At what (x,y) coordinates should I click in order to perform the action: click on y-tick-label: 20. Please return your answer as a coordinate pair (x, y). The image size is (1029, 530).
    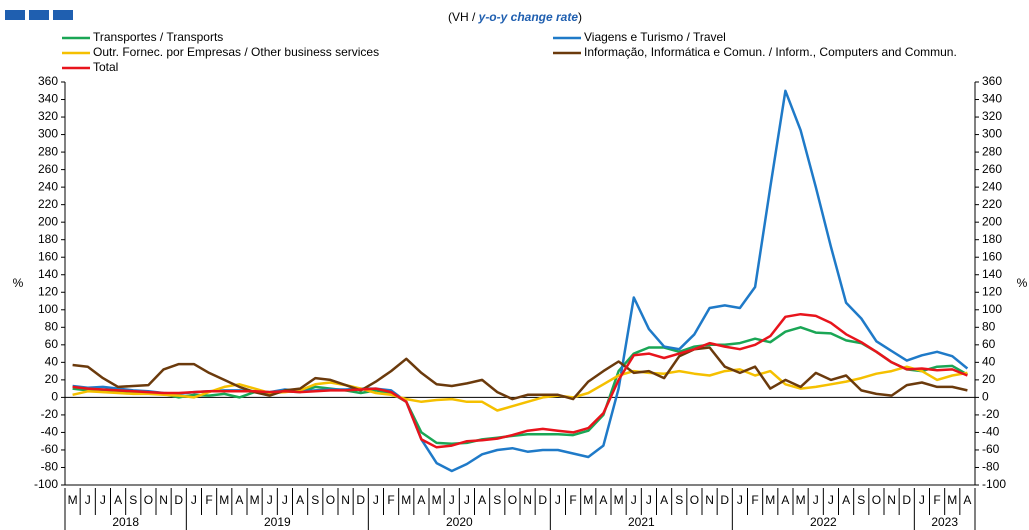
    Looking at the image, I should click on (52, 379).